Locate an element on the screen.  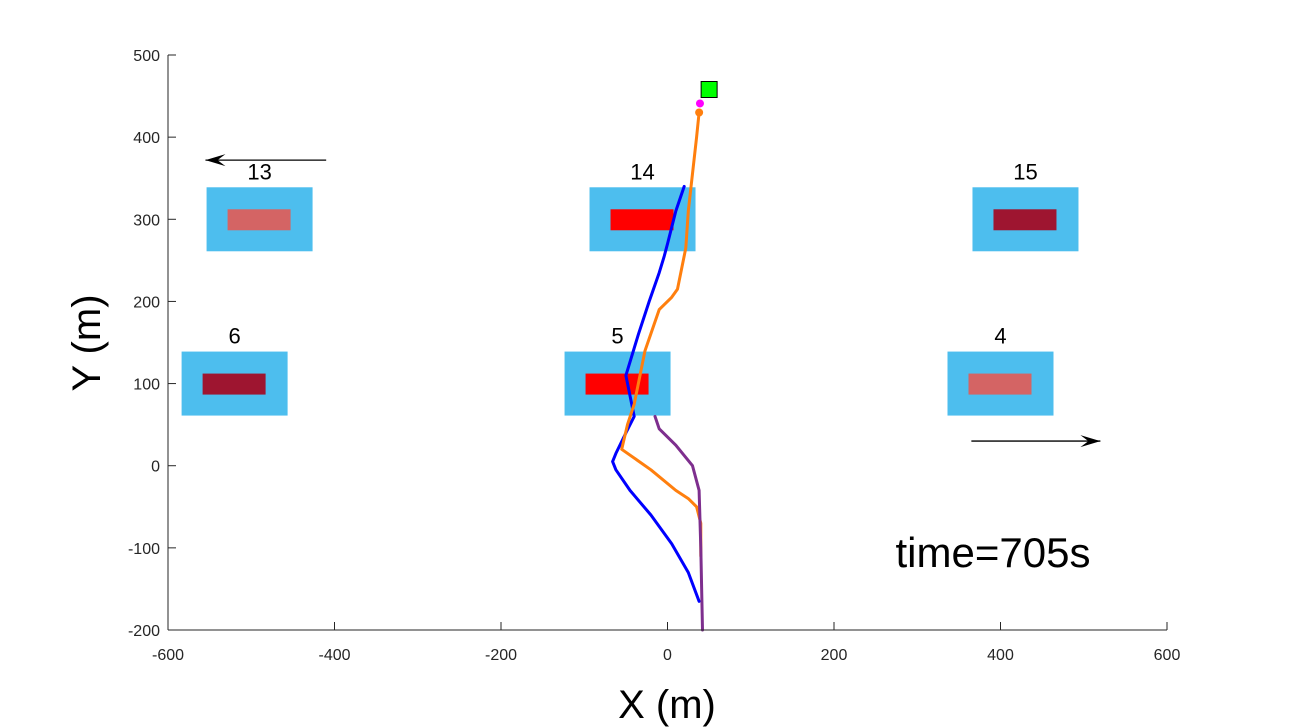
y-tick-label: -200 is located at coordinates (144, 631).